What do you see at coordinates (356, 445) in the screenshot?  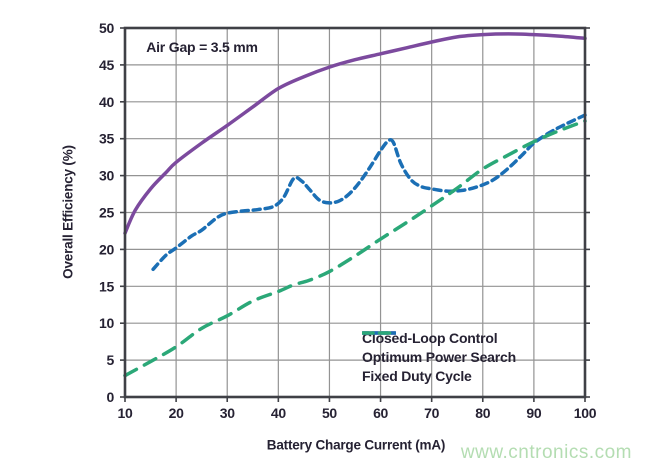 I see `x-axis-title: Battery Charge Current (mA)` at bounding box center [356, 445].